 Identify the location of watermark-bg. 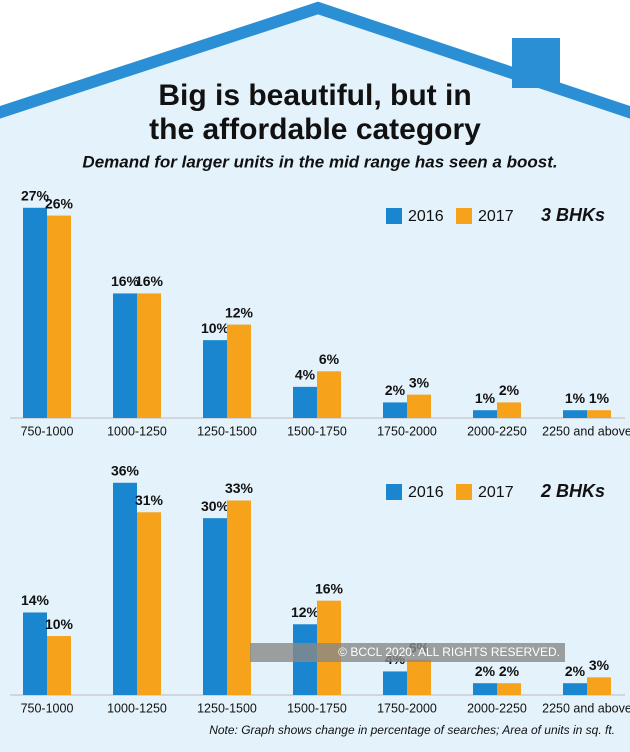
(407, 652).